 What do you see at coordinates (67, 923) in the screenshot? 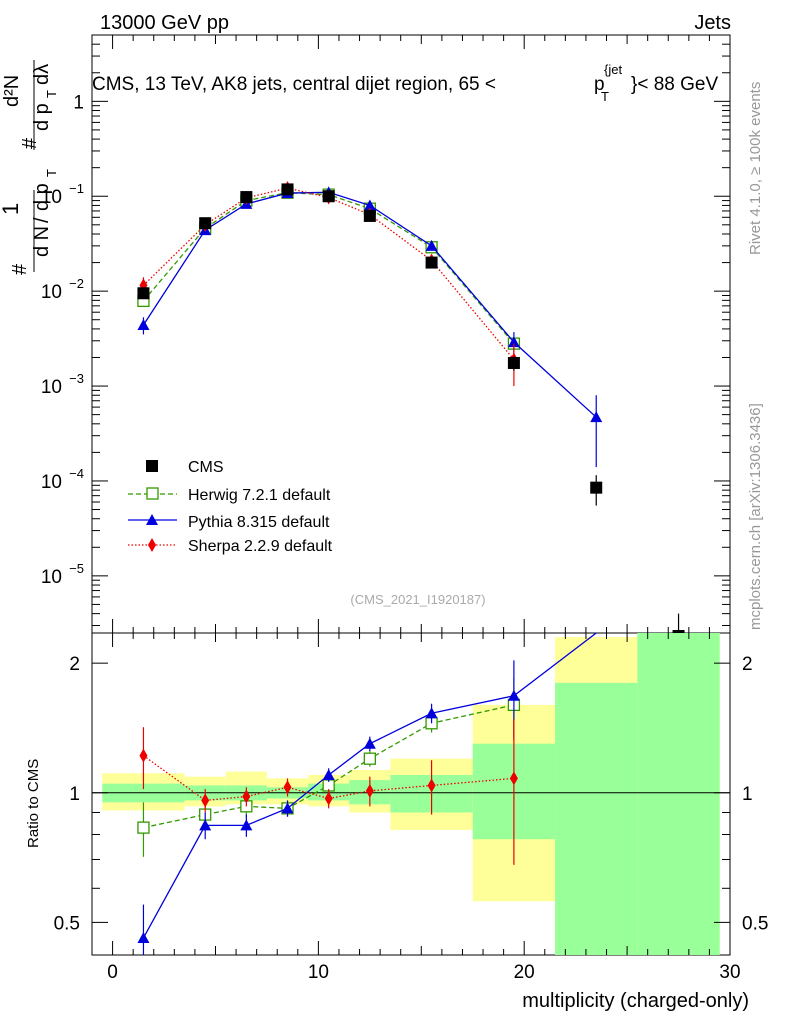
I see `ratio-y-tick-label-left-0: 0.5` at bounding box center [67, 923].